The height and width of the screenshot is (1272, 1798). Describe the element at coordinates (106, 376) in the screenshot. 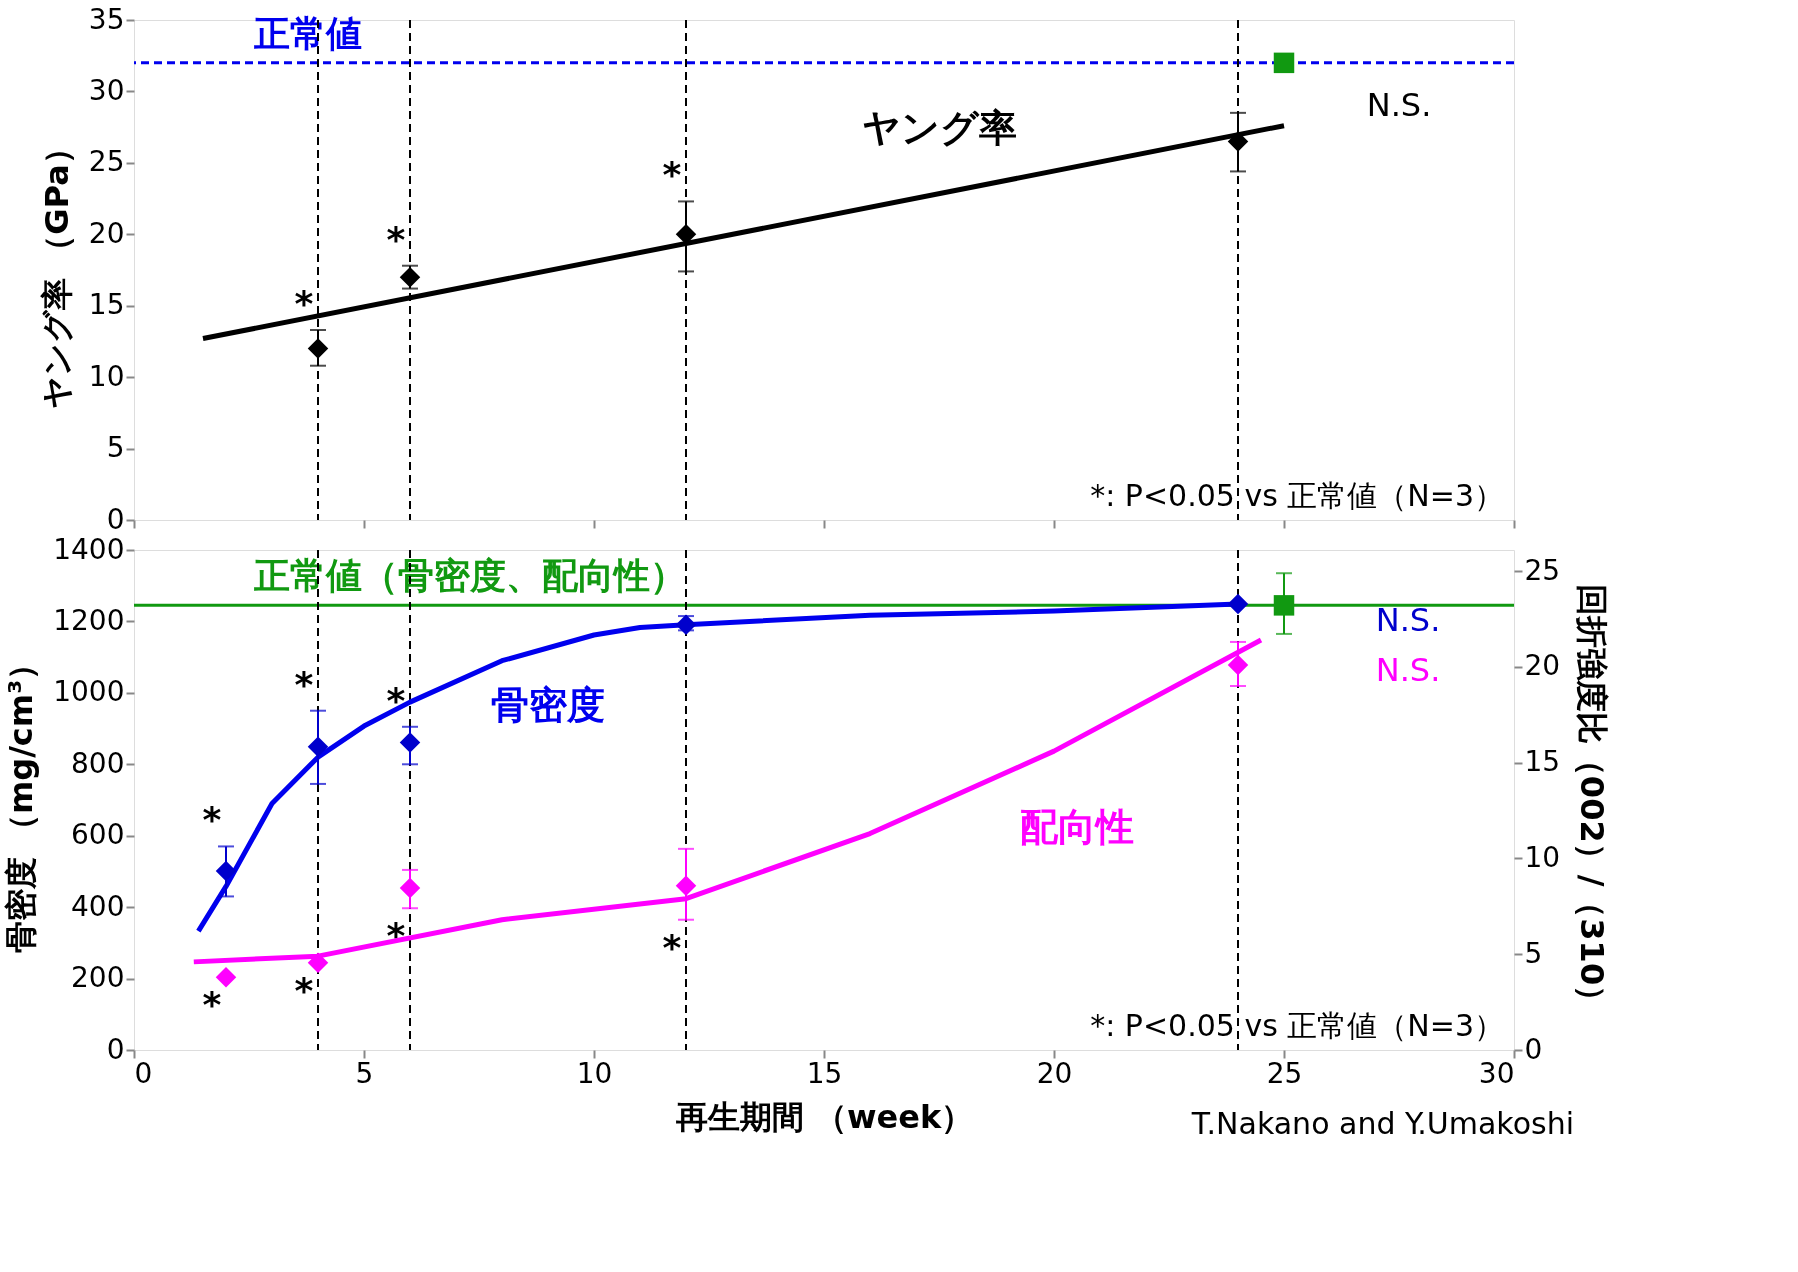

I see `y-tick-label: 10` at that location.